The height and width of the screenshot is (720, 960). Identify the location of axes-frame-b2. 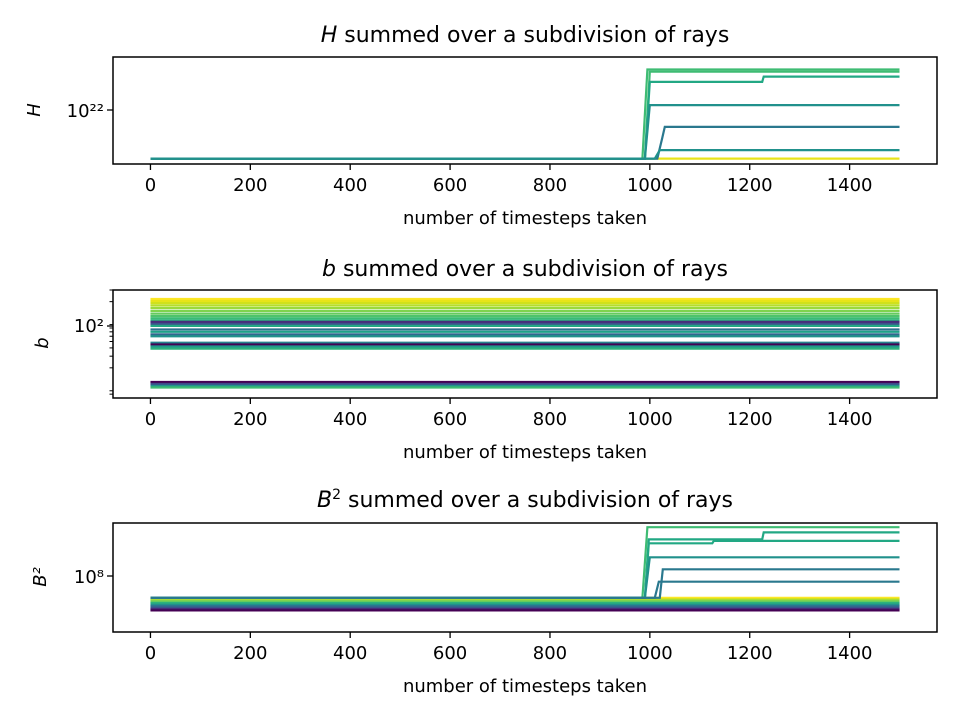
(525, 577).